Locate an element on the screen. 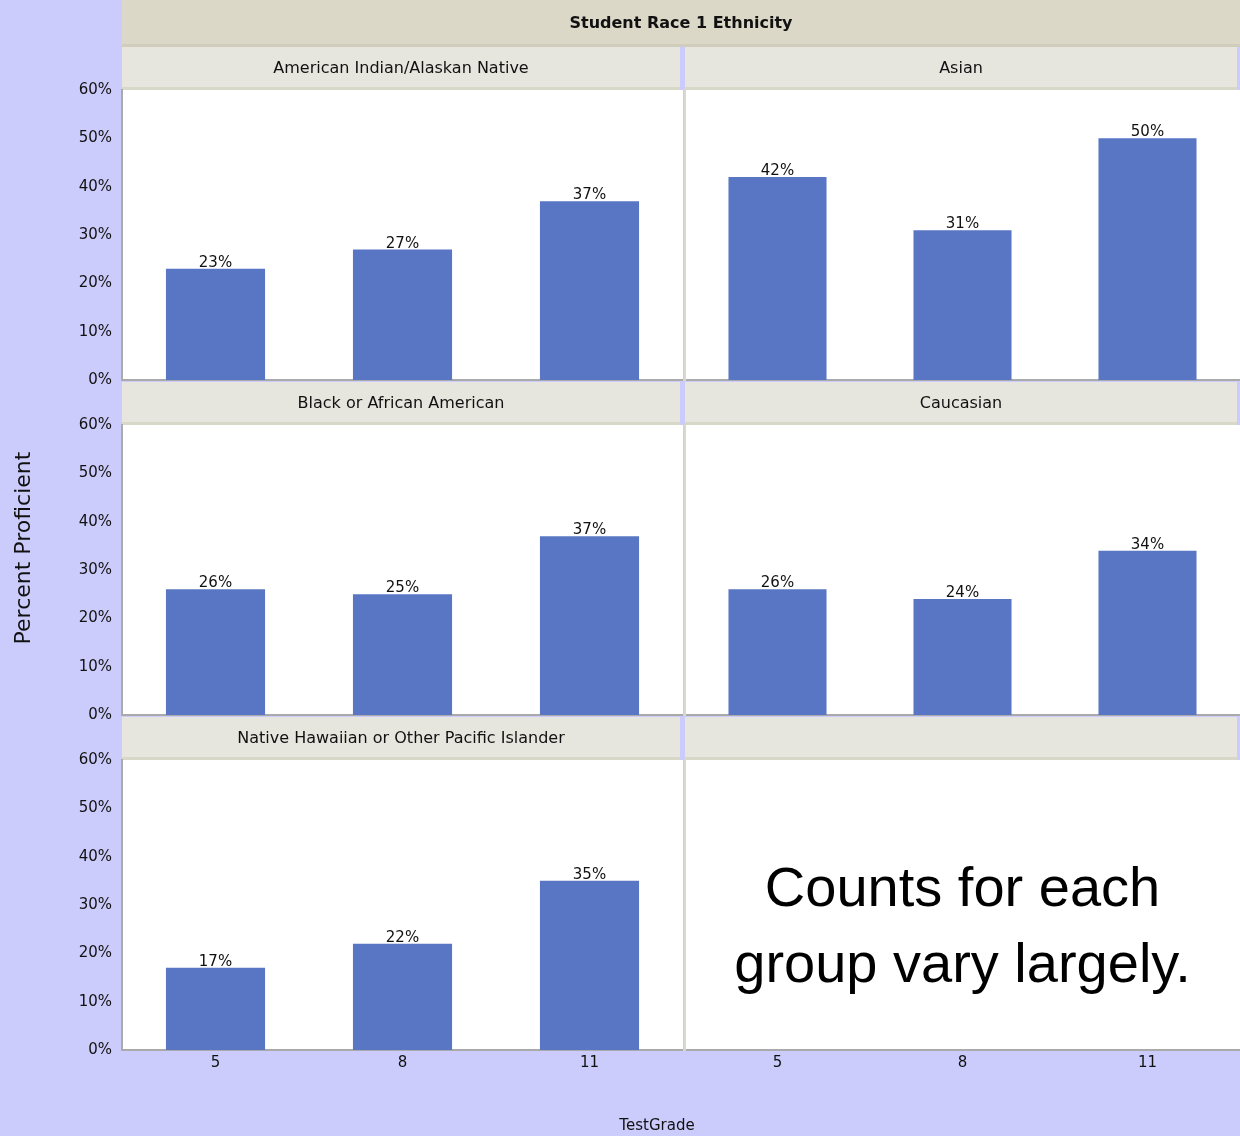 The image size is (1240, 1136). y-axis-title: Percent Proficient is located at coordinates (22, 548).